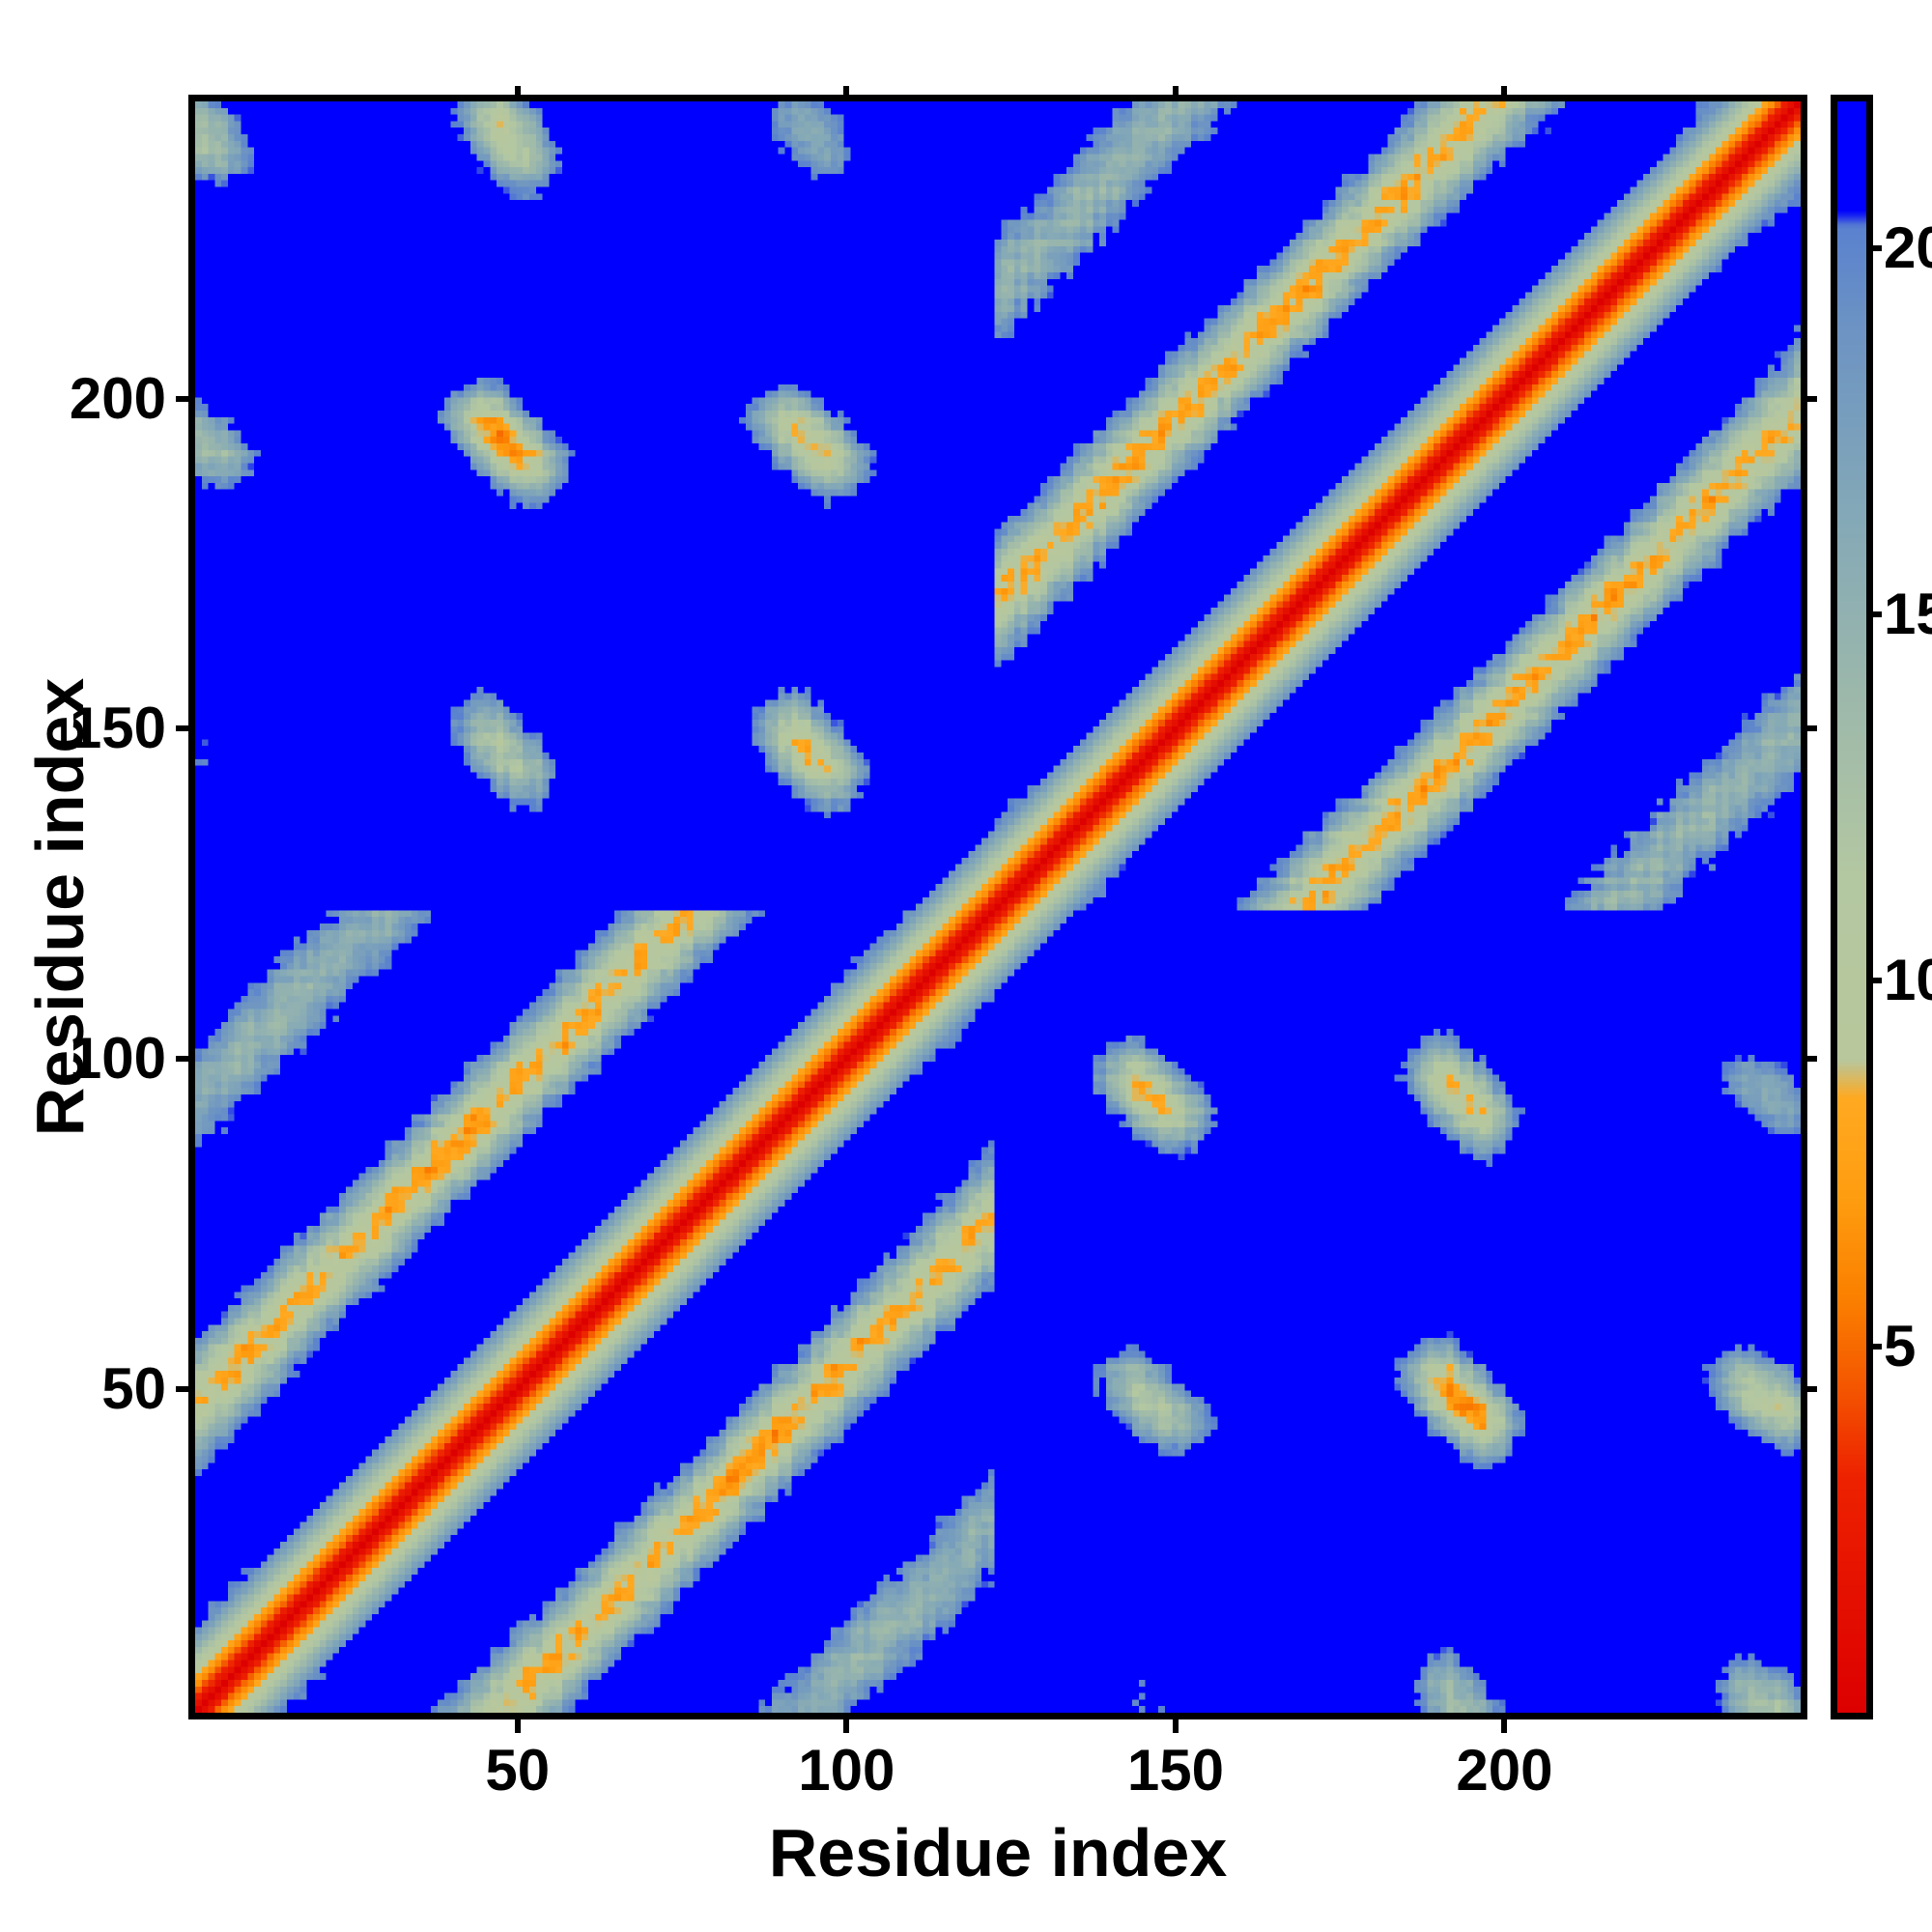 The image size is (1932, 1932). I want to click on y-axis-tick-label: 150, so click(117, 728).